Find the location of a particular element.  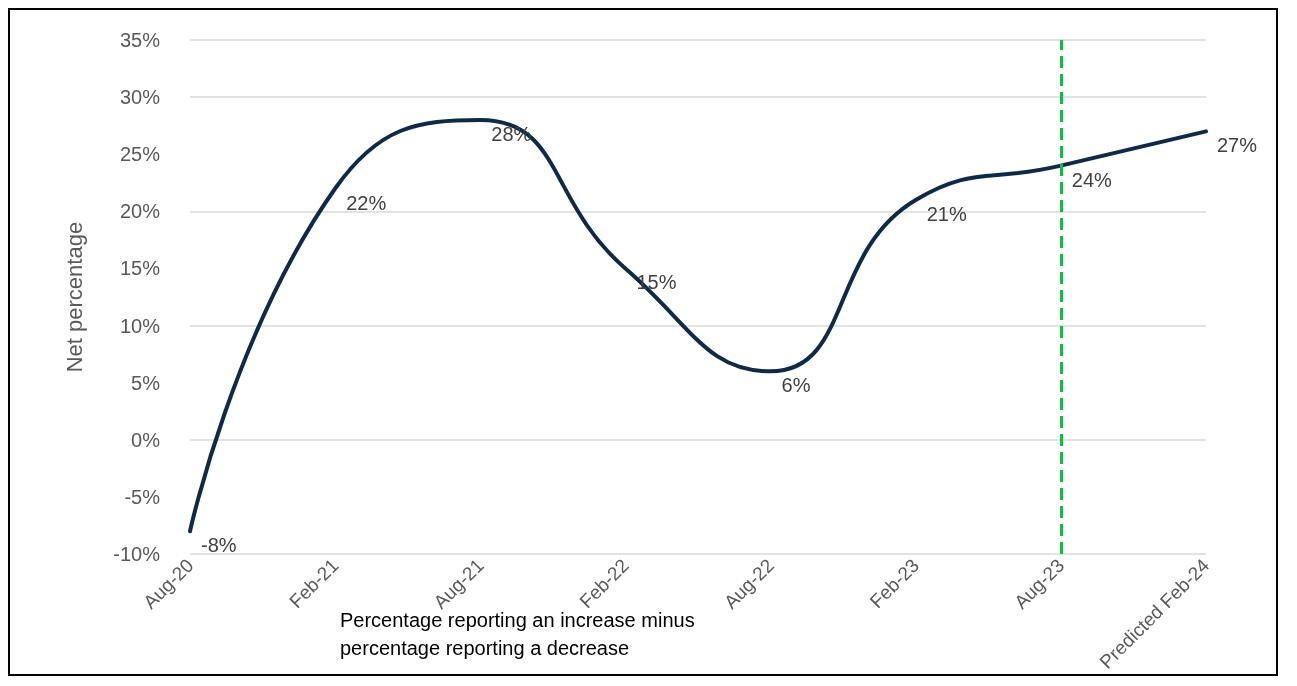

data-label: 27% is located at coordinates (1237, 145).